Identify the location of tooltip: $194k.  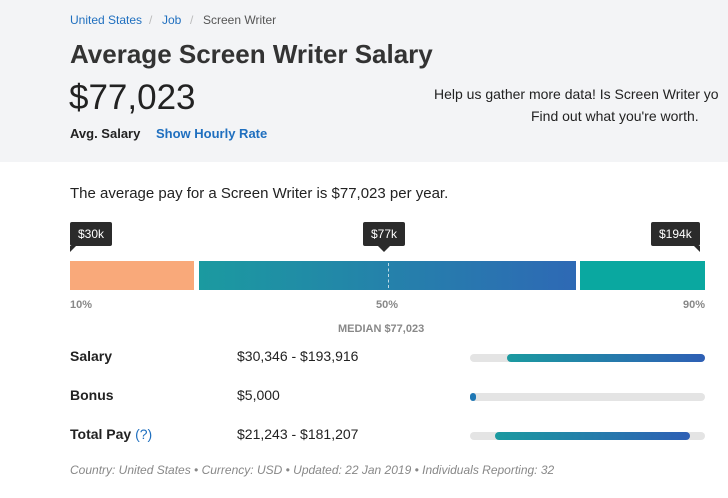
(675, 237).